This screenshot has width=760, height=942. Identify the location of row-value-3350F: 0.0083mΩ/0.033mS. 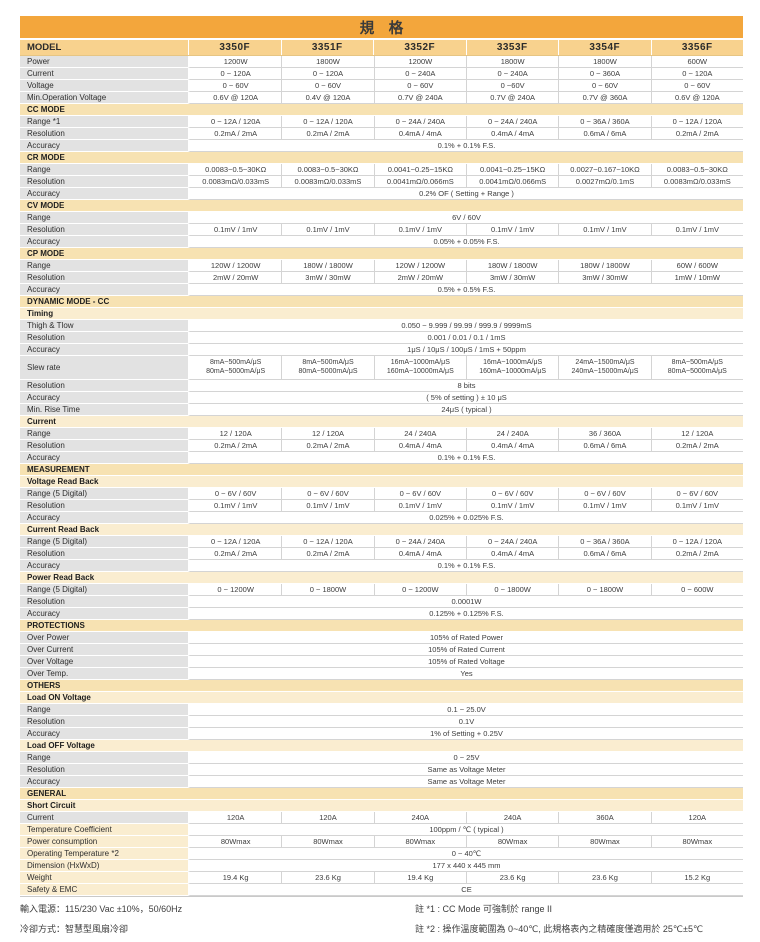
(235, 182).